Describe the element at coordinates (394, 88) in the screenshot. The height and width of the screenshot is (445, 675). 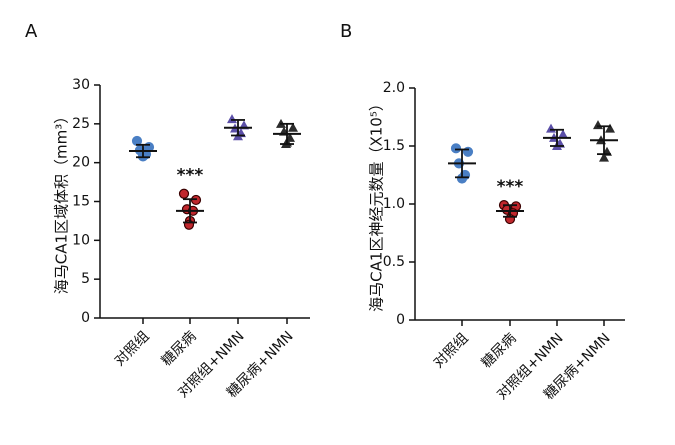
I see `y-tick-label: 2.0` at that location.